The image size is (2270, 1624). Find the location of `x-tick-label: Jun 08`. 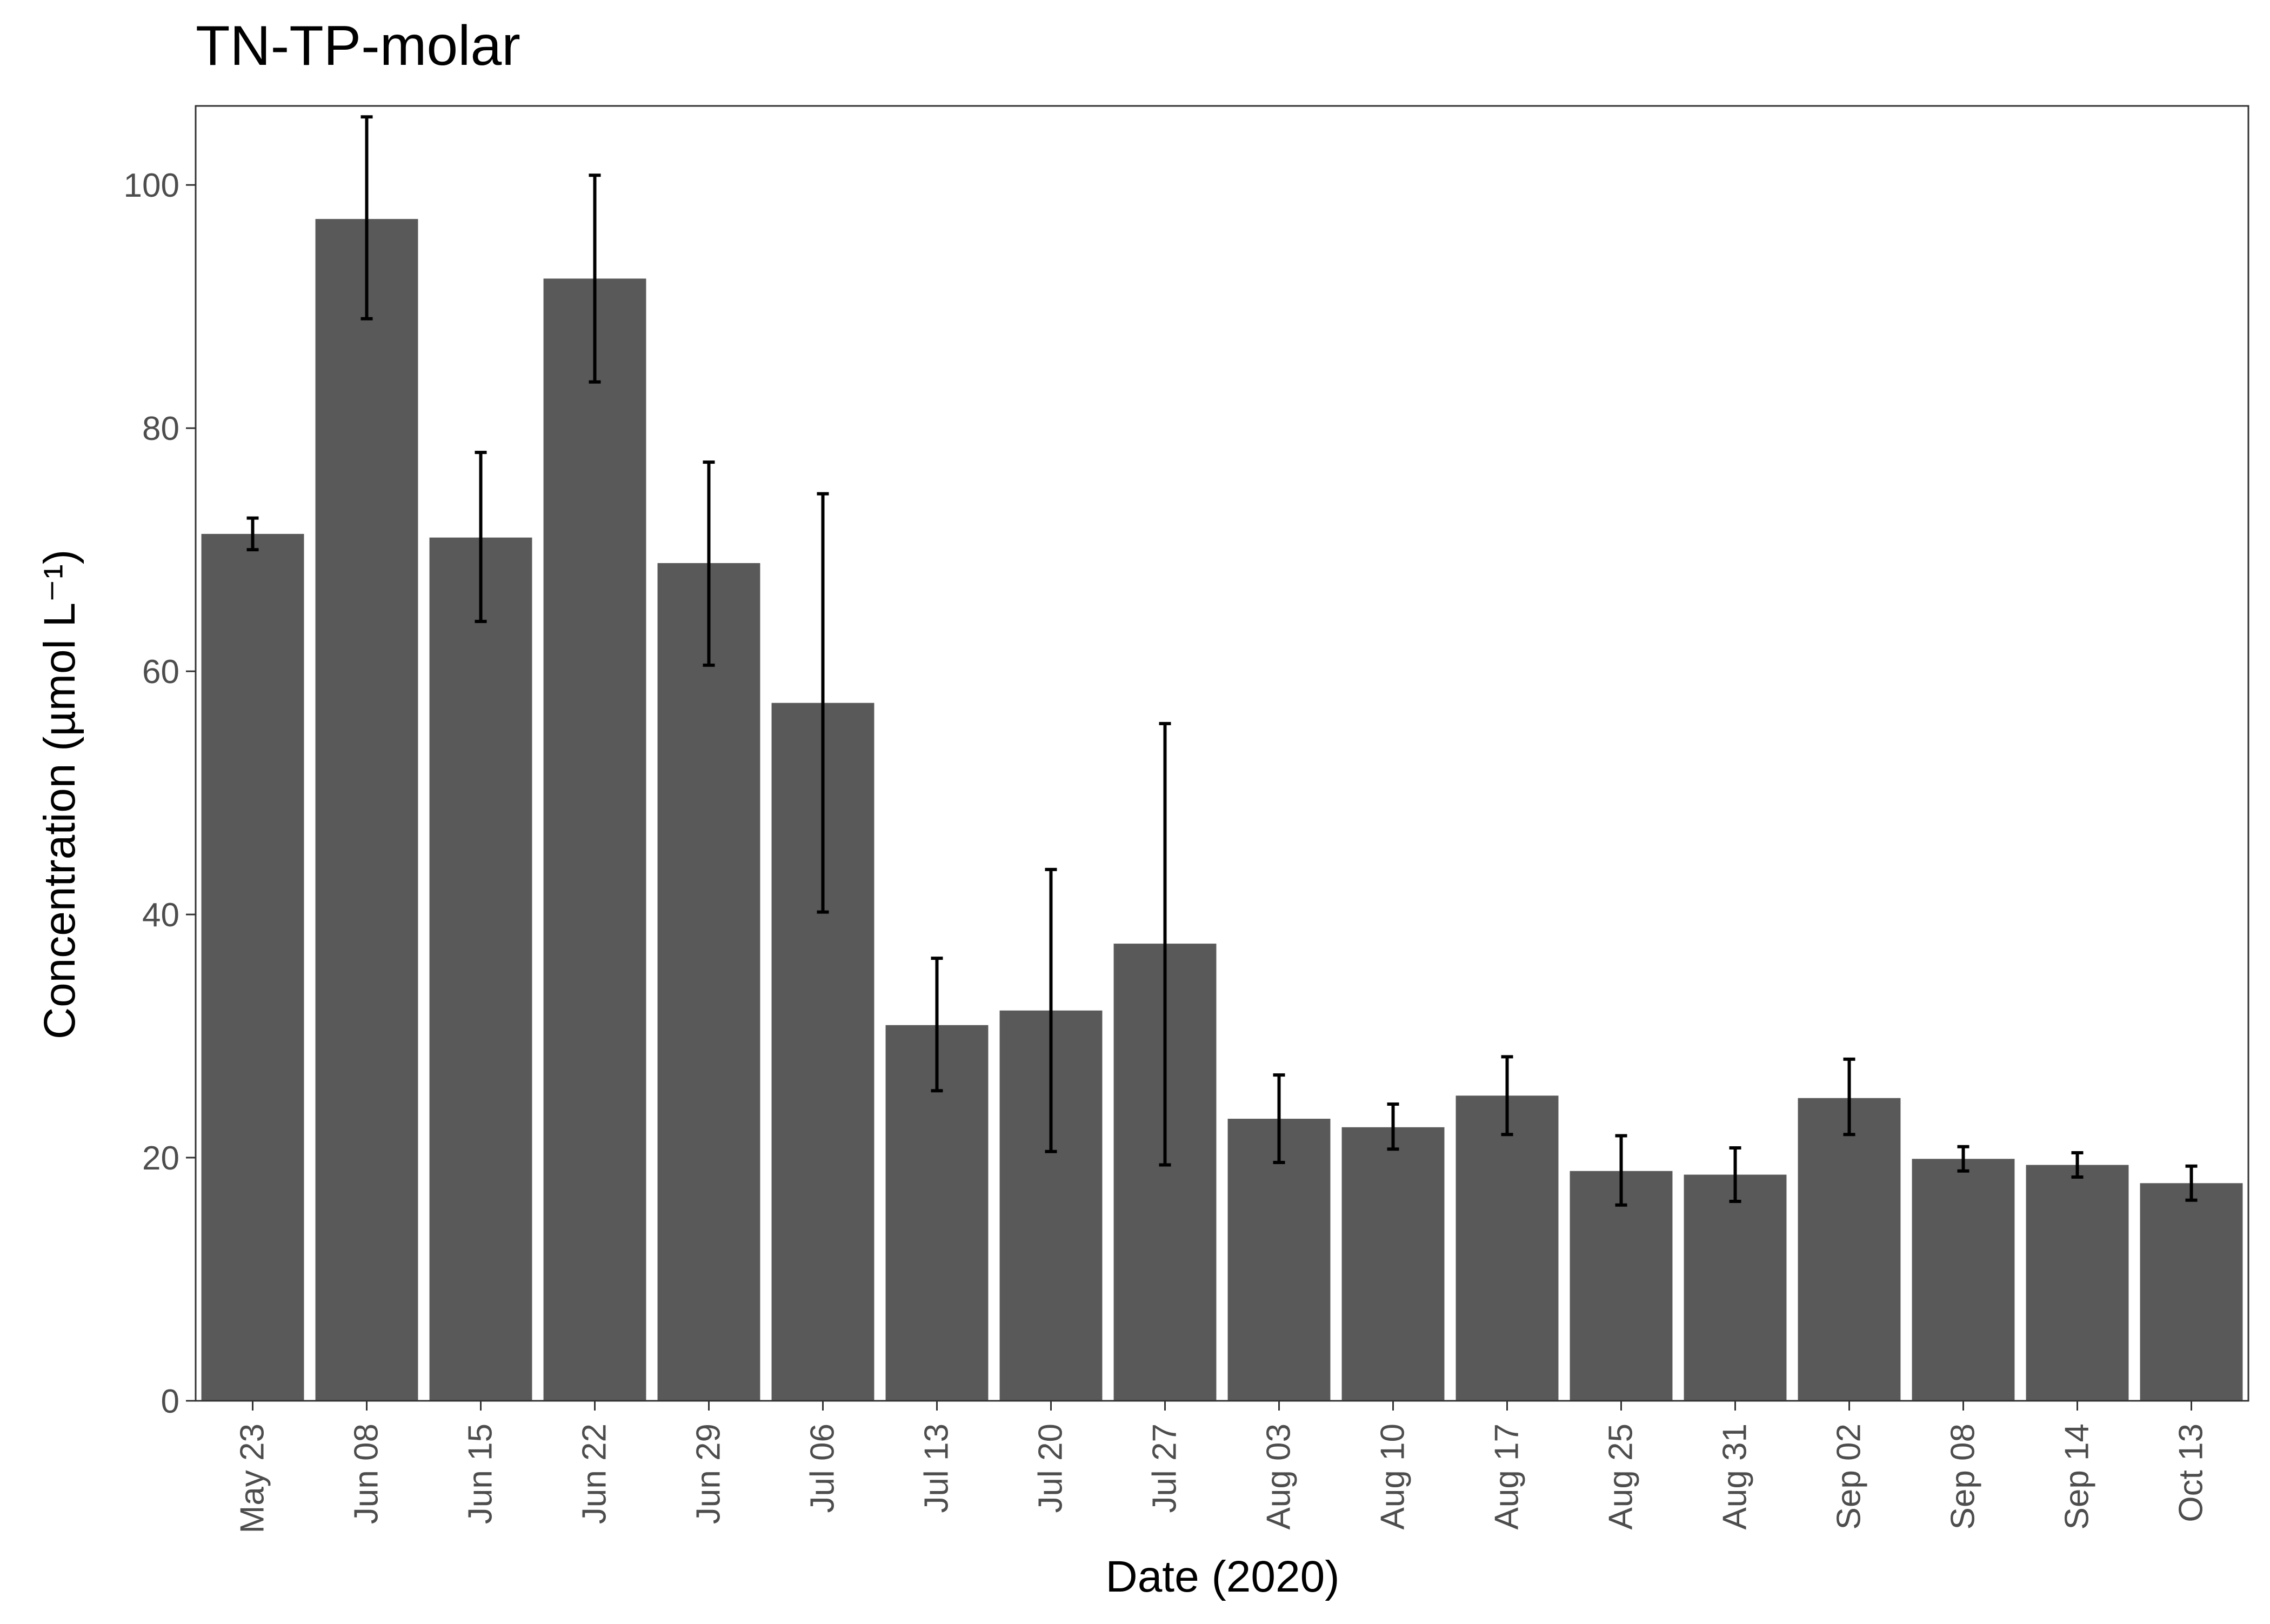

x-tick-label: Jun 08 is located at coordinates (366, 1474).